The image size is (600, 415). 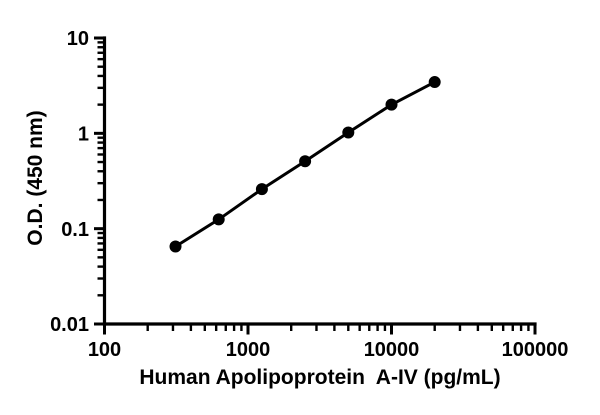 I want to click on x-axis-title: Human Apolipoprotein A-IV (pg/mL), so click(x=320, y=377).